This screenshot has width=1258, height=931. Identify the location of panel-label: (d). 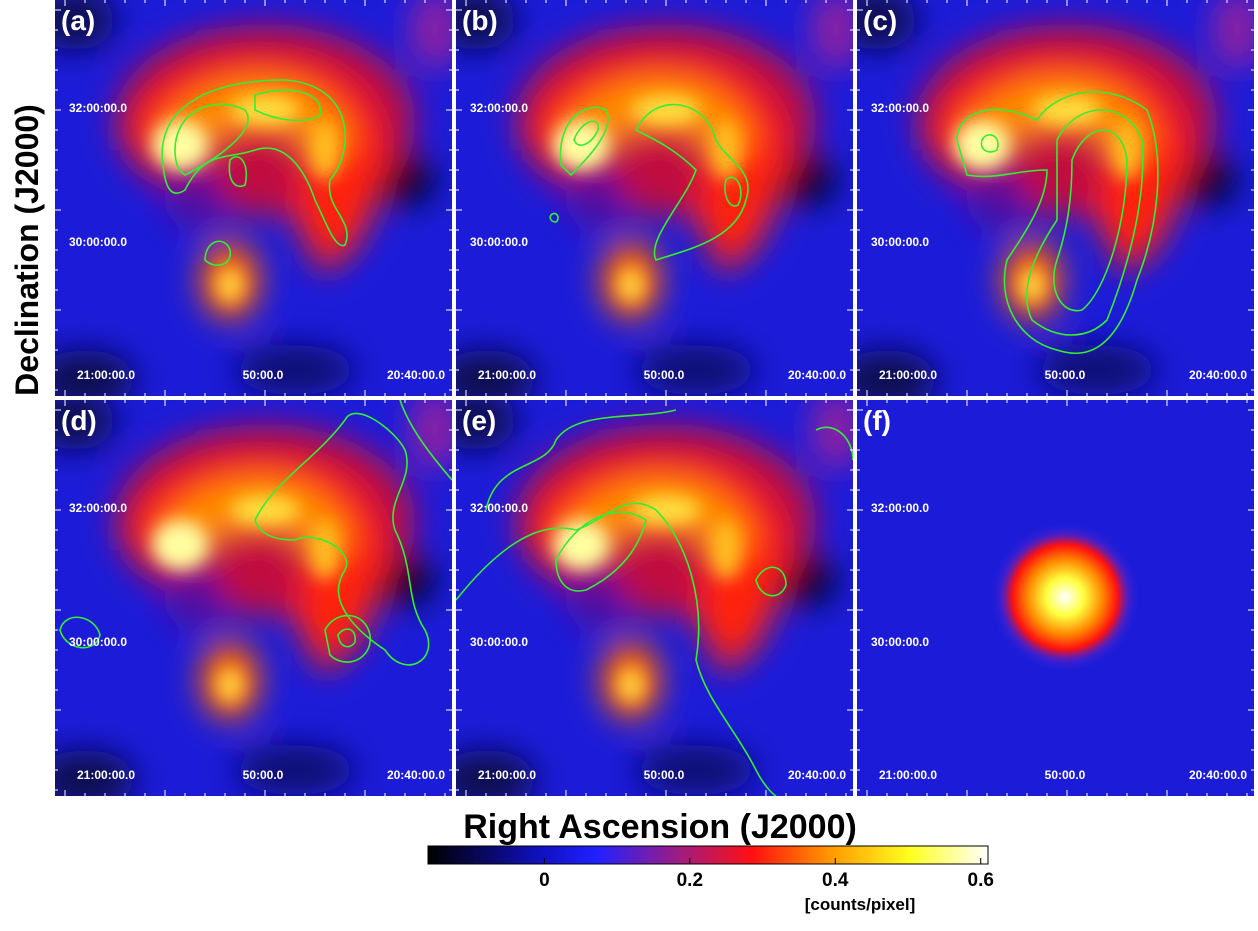
(79, 420).